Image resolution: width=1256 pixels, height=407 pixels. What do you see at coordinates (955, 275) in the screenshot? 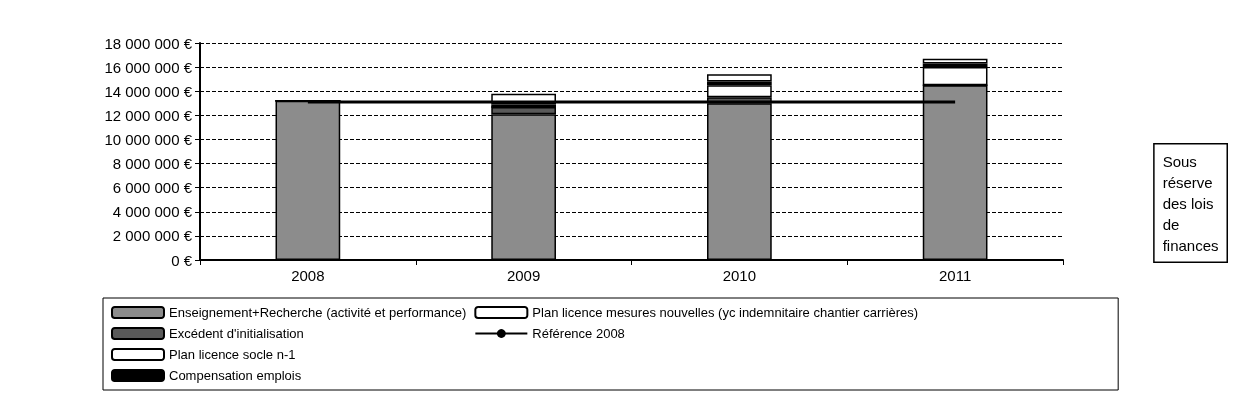
I see `x-tick-label: 2011` at bounding box center [955, 275].